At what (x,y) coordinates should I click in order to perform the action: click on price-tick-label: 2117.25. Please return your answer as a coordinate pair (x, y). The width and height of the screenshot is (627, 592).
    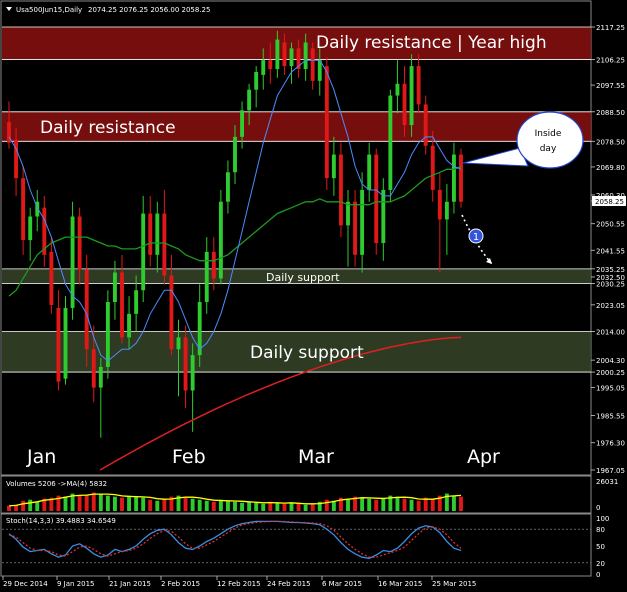
    Looking at the image, I should click on (610, 28).